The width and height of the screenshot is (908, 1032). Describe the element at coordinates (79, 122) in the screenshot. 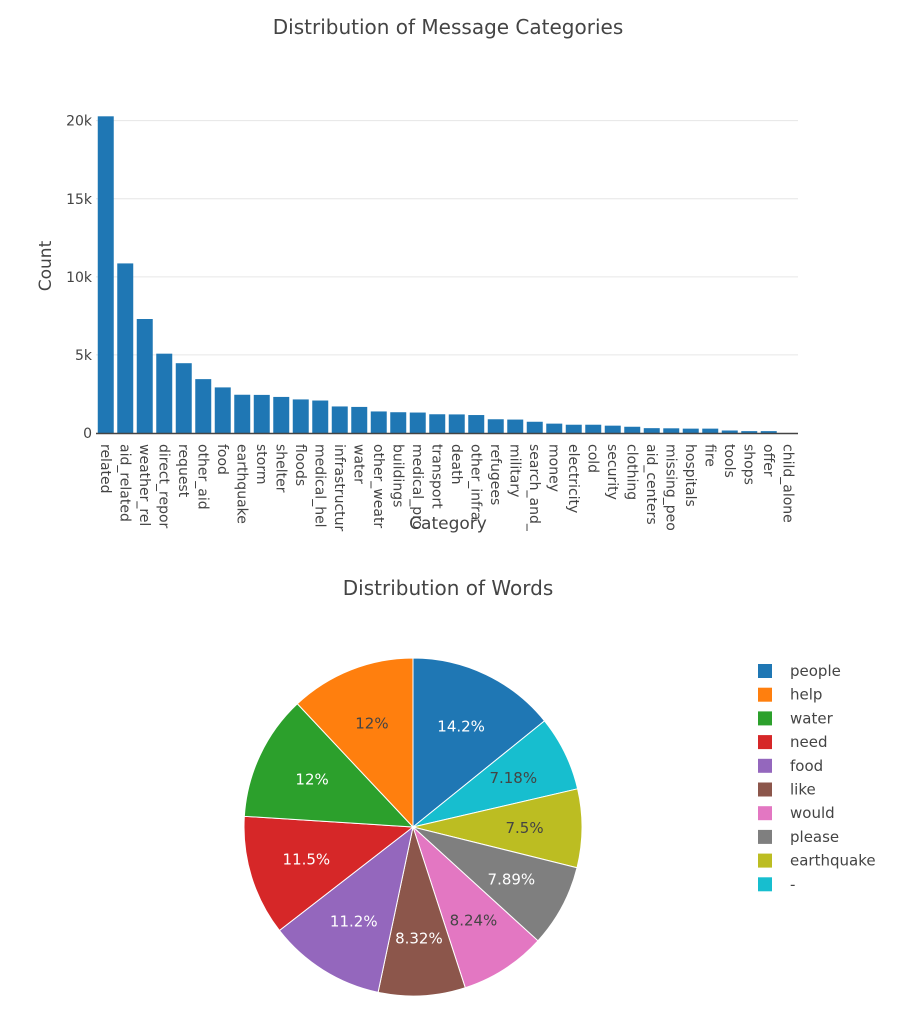

I see `y-tick-label: 20k` at that location.